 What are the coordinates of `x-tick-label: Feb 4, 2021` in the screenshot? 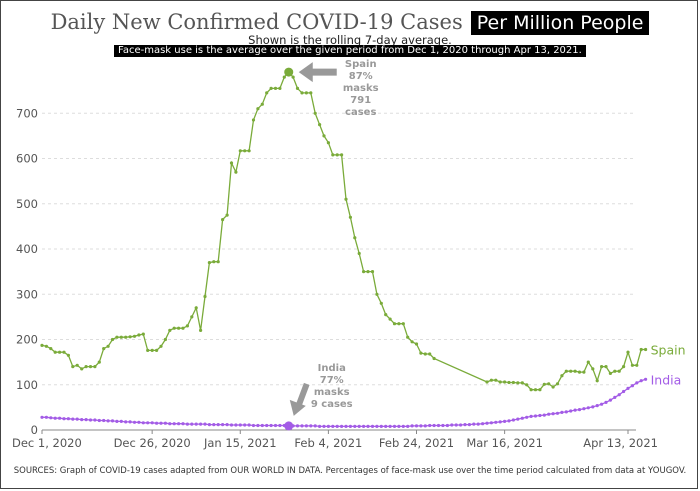 It's located at (328, 443).